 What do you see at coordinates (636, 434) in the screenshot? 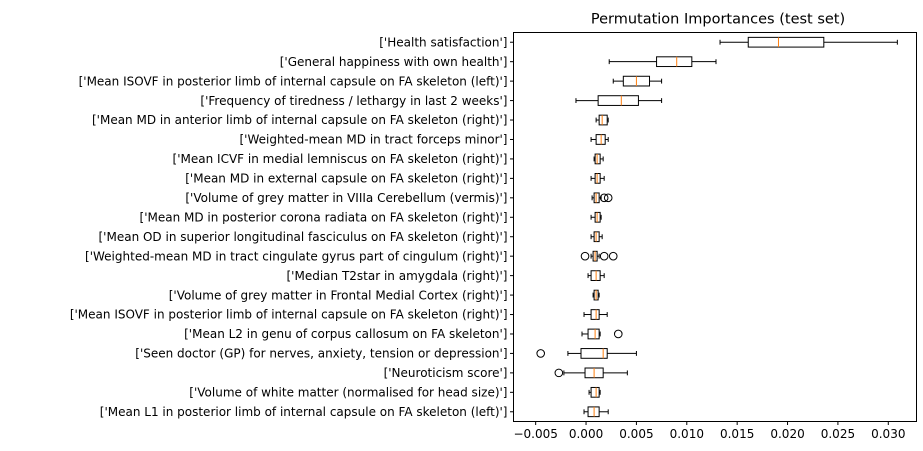
I see `x-tick-label: 0.005` at bounding box center [636, 434].